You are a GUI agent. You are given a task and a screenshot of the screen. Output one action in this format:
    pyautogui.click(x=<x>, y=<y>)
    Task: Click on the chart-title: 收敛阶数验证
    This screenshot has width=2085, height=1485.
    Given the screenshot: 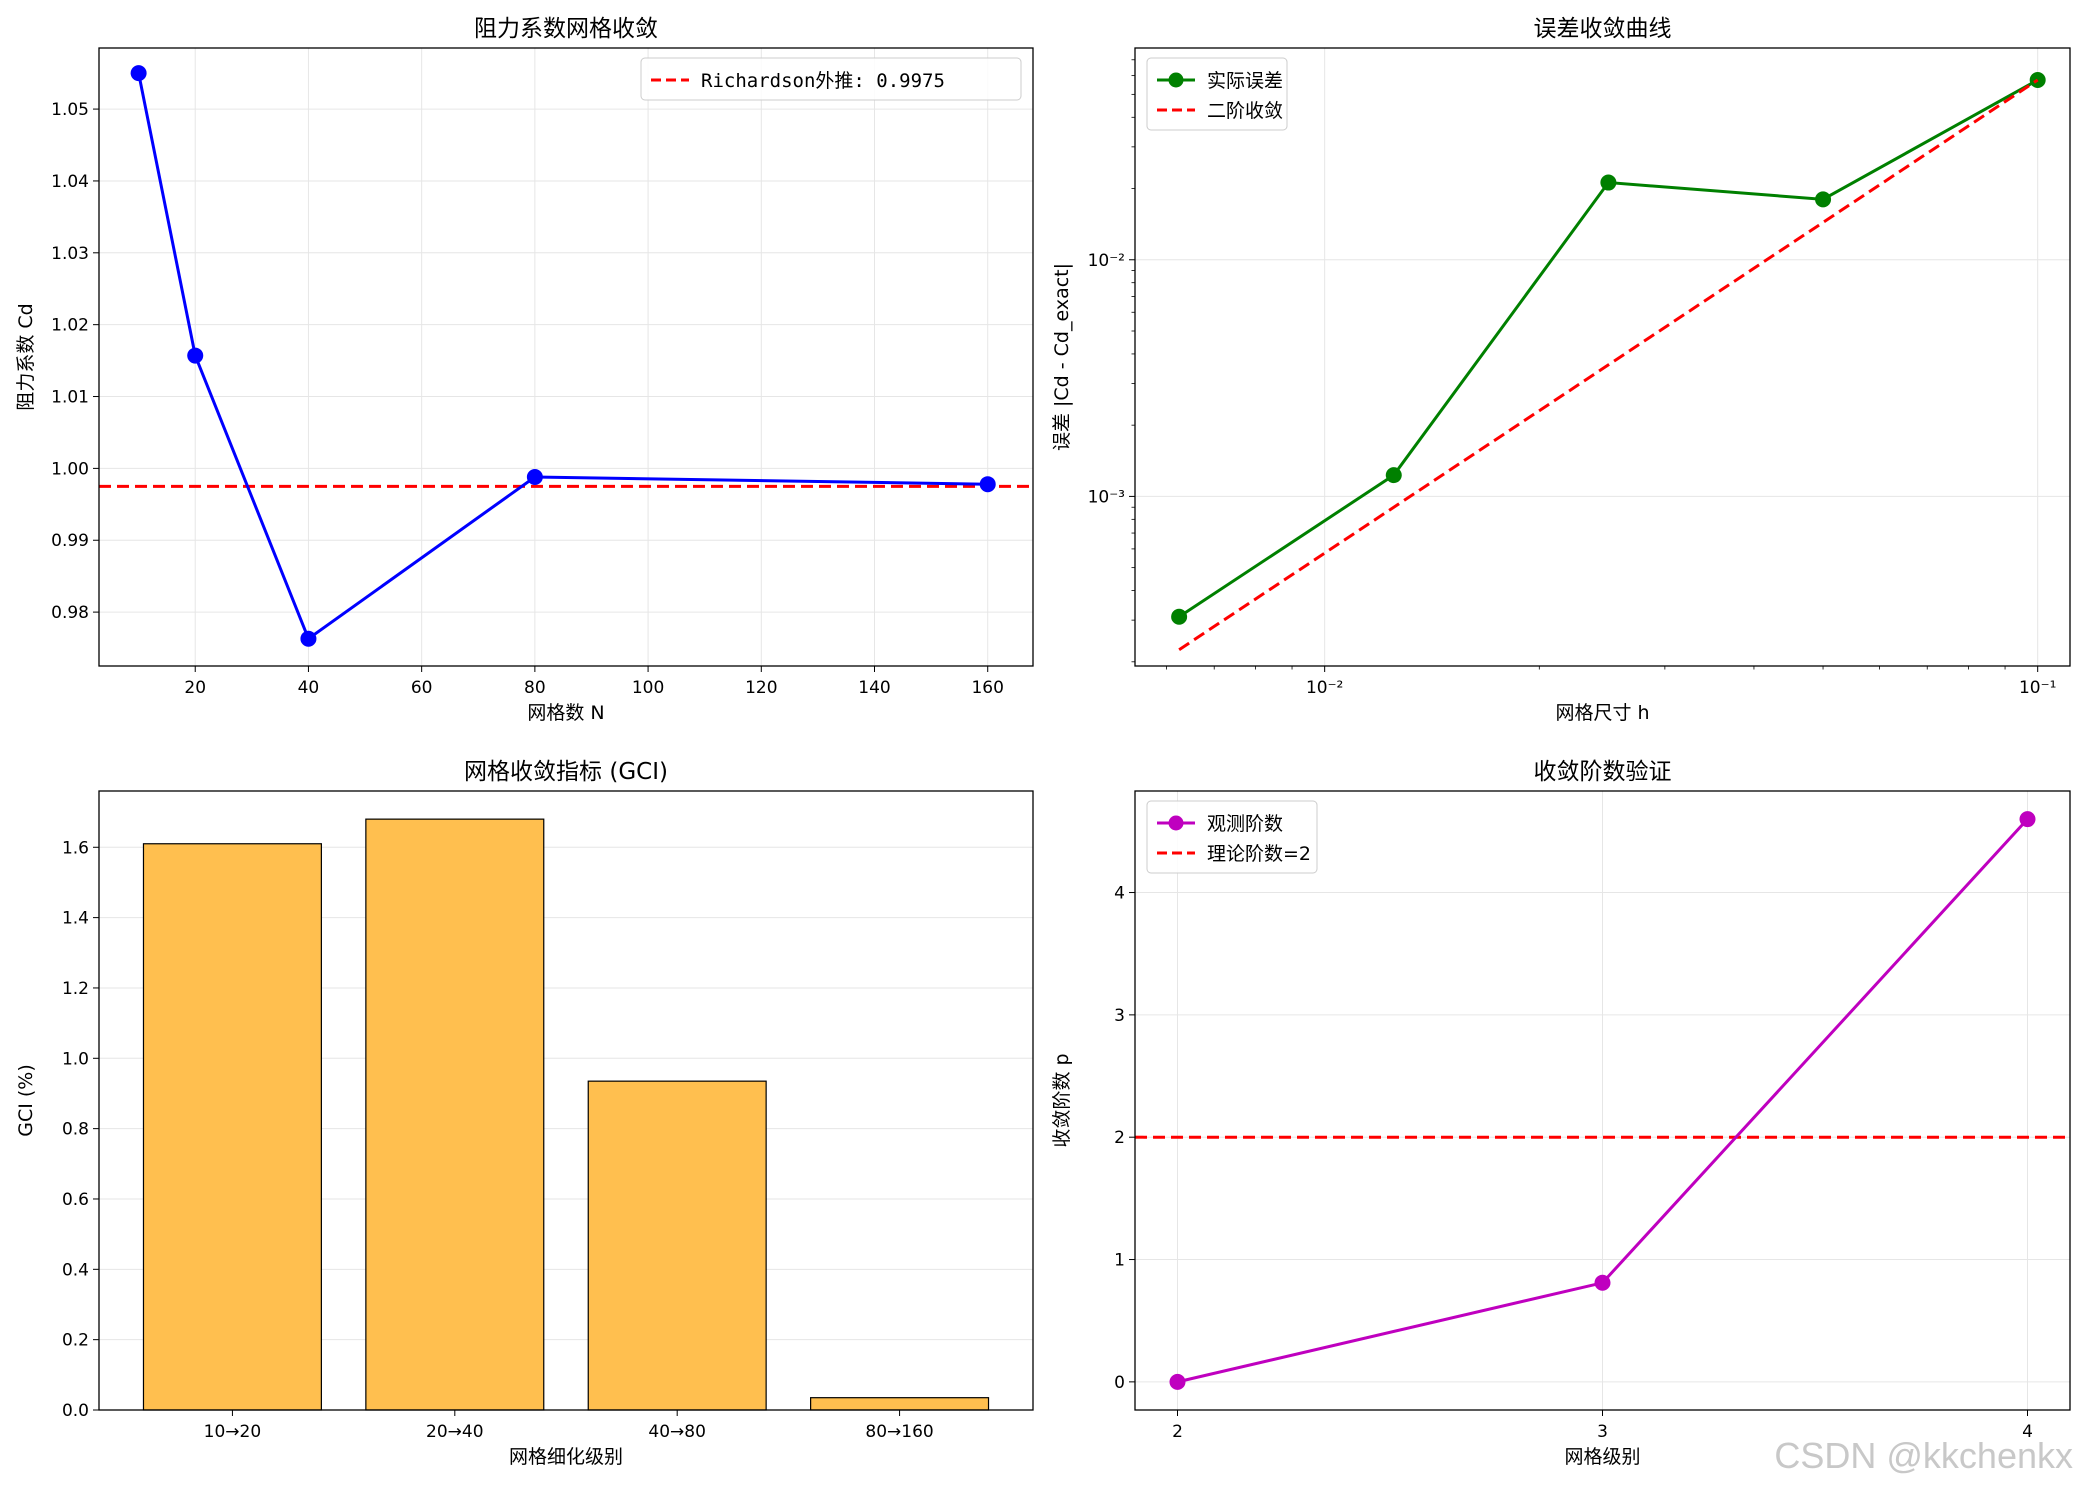 What is the action you would take?
    pyautogui.click(x=1603, y=772)
    